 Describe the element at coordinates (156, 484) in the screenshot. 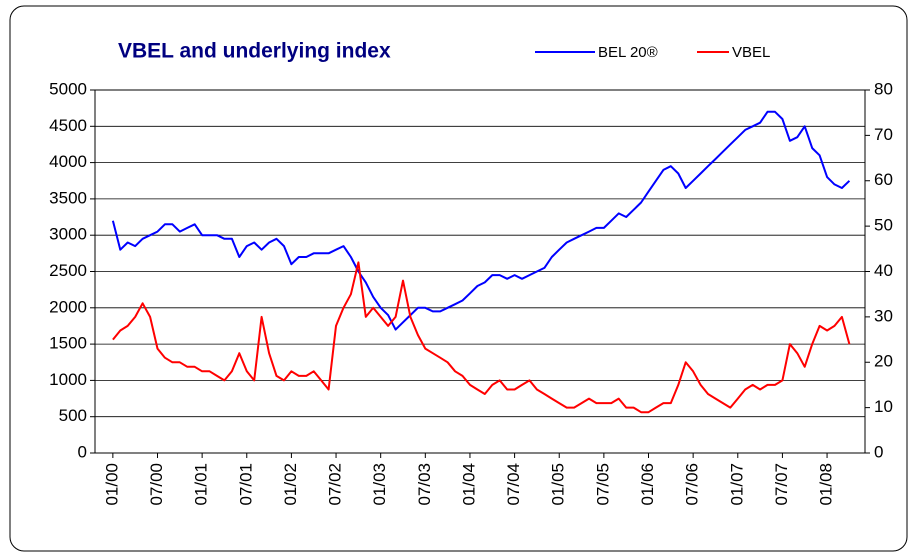

I see `x-tick-label: 07/00` at that location.